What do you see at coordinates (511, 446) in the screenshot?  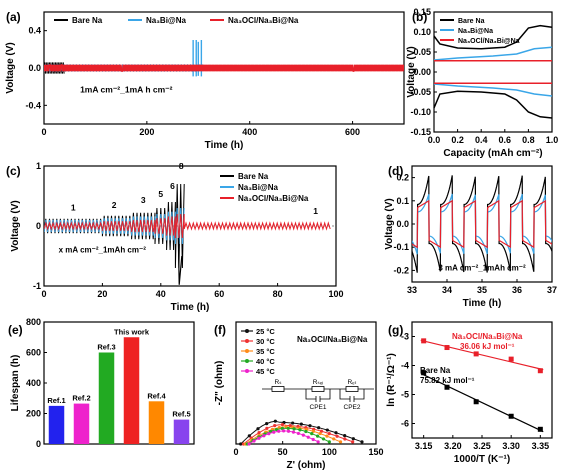 I see `x-tick-label: 3.30` at bounding box center [511, 446].